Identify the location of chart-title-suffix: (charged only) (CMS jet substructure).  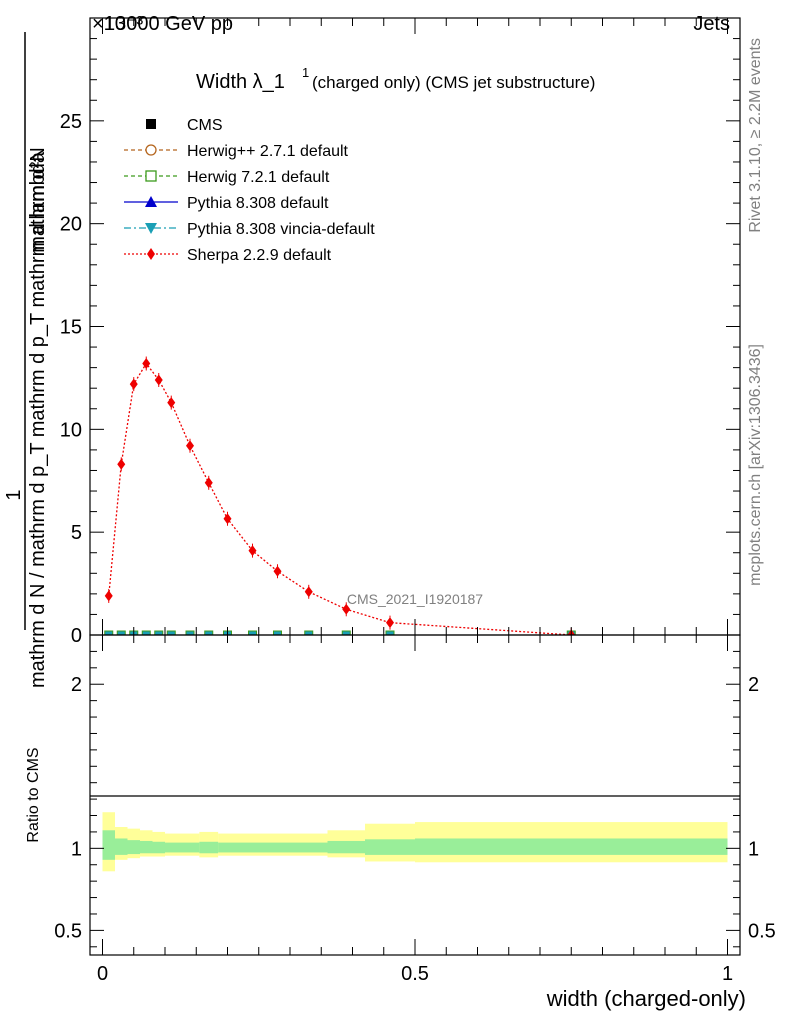
(453, 82).